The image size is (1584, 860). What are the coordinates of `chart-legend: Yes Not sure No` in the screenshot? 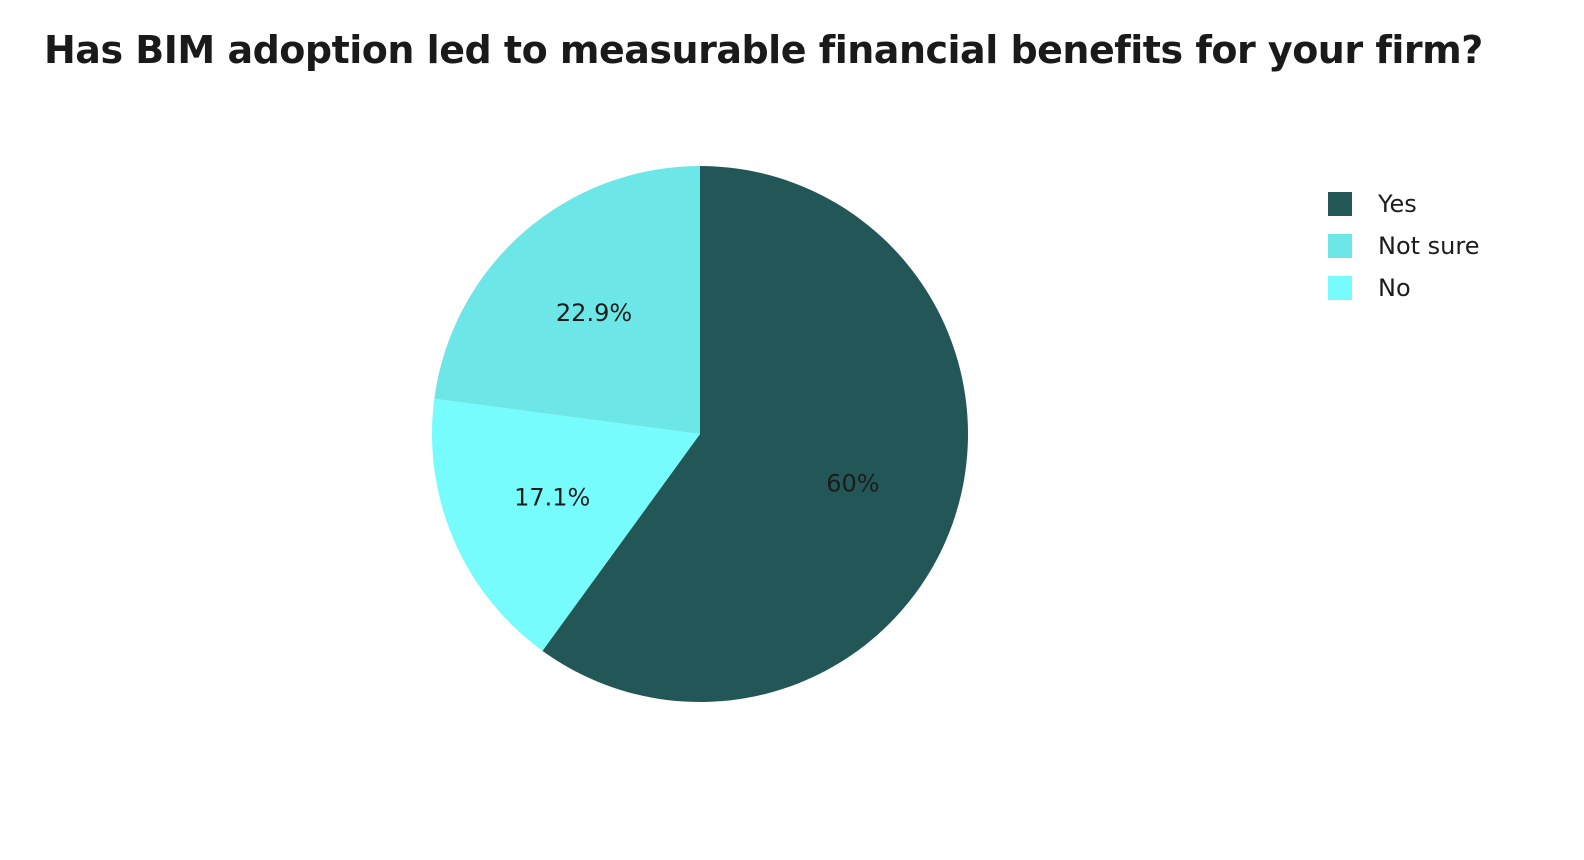 It's located at (1404, 246).